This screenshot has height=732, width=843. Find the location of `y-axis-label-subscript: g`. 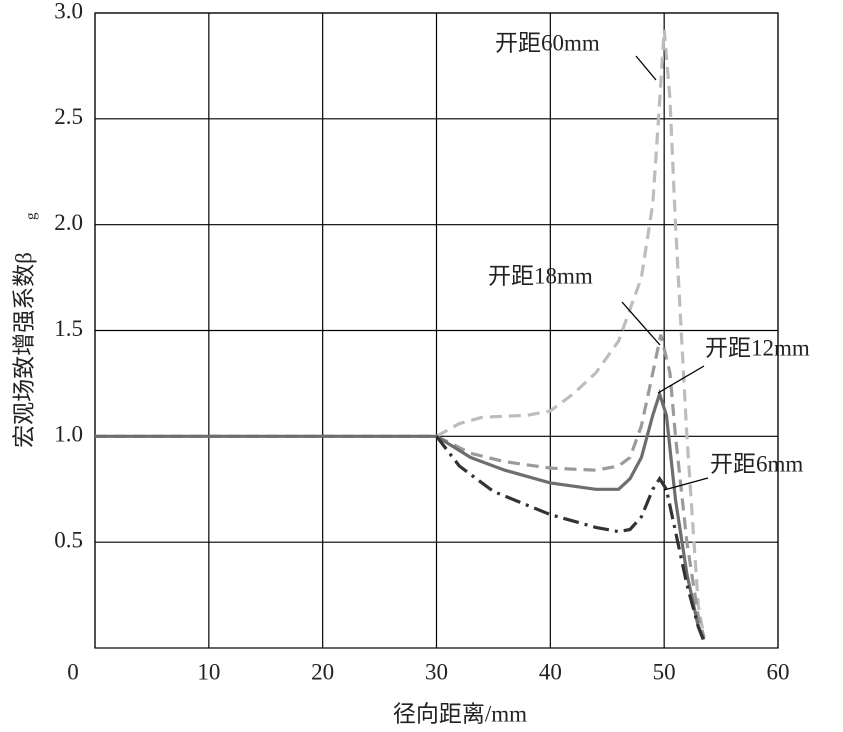

y-axis-label-subscript: g is located at coordinates (31, 216).